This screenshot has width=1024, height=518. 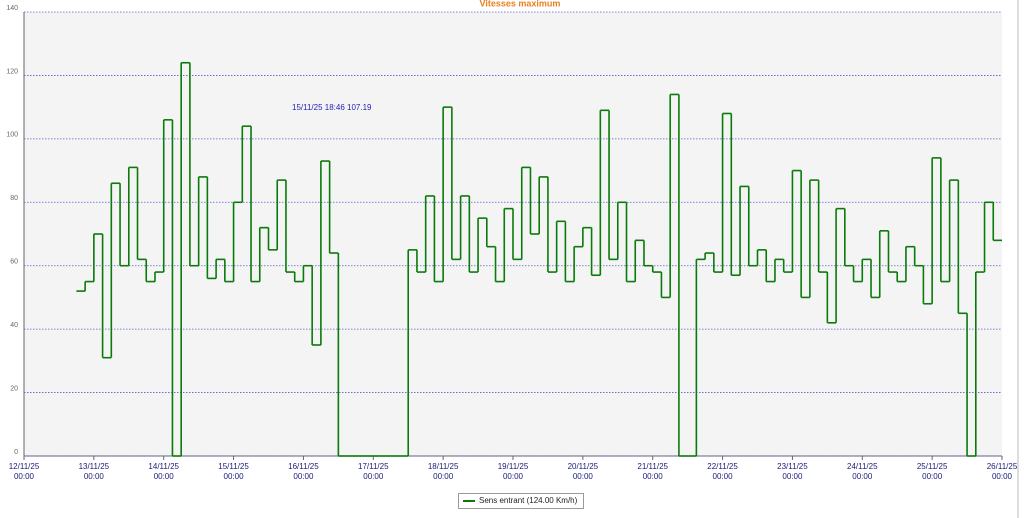 I want to click on x-tick-label: 26/11/25 00:00, so click(x=1002, y=471).